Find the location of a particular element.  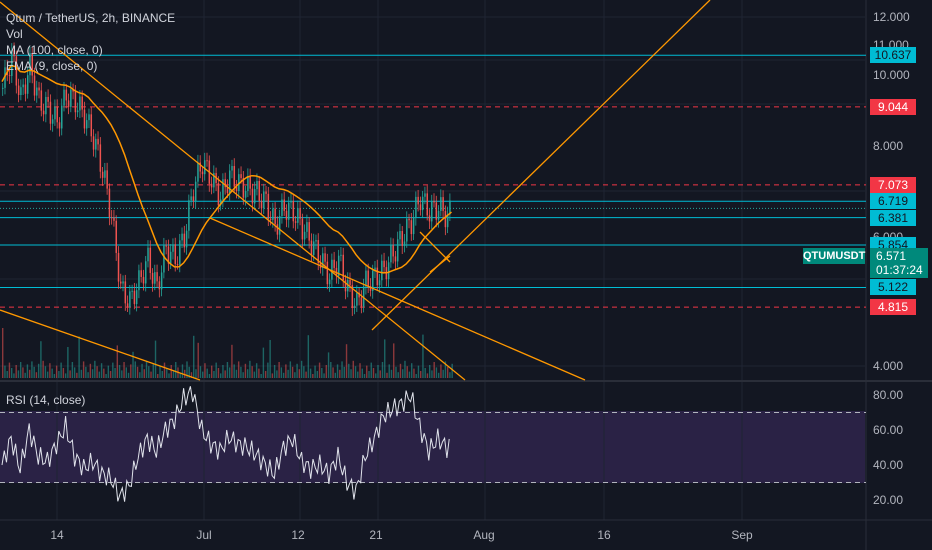

legend-ema: EMA (9, close, 0) is located at coordinates (52, 66).